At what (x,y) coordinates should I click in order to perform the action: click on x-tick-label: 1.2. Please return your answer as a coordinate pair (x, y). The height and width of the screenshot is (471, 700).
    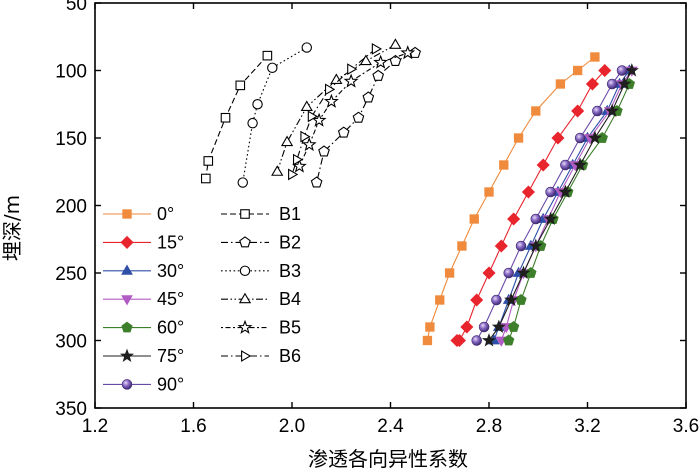
    Looking at the image, I should click on (95, 426).